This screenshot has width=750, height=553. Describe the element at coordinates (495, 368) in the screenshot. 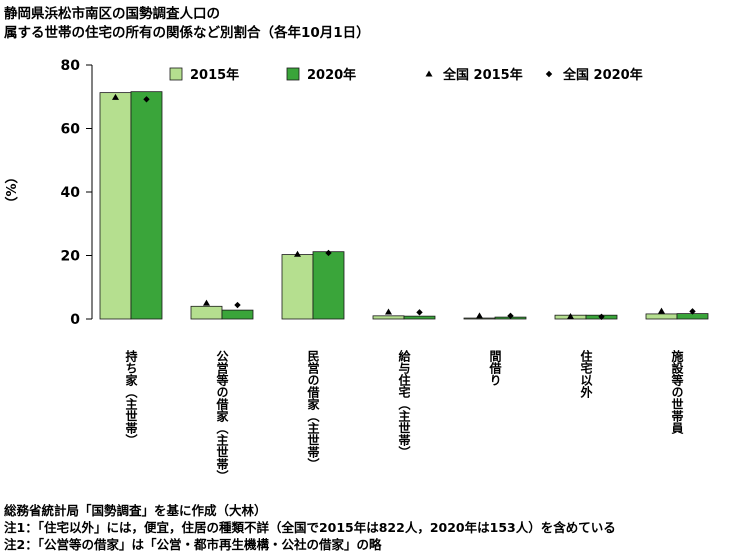

I see `x-tick-label-5: 間借り` at that location.